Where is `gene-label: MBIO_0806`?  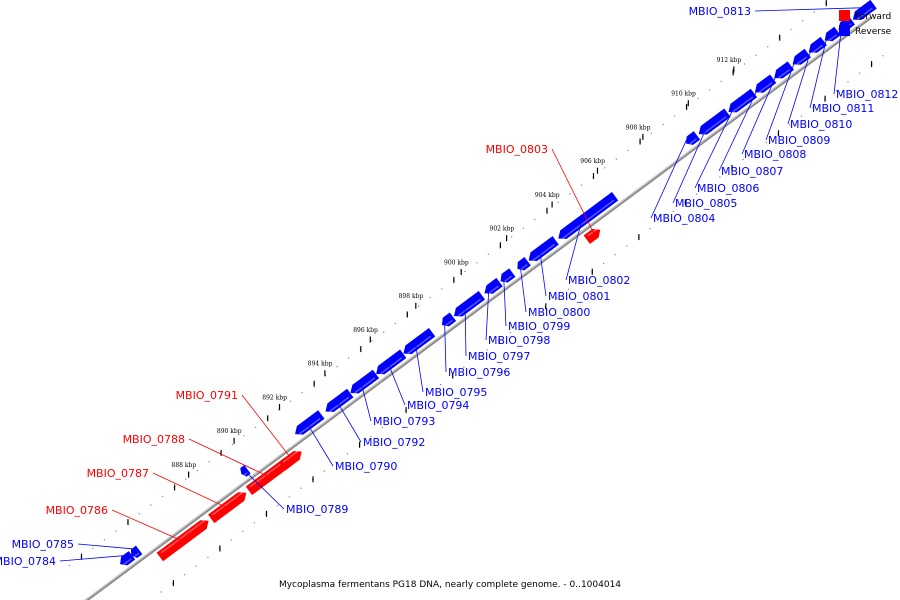
gene-label: MBIO_0806 is located at coordinates (728, 188).